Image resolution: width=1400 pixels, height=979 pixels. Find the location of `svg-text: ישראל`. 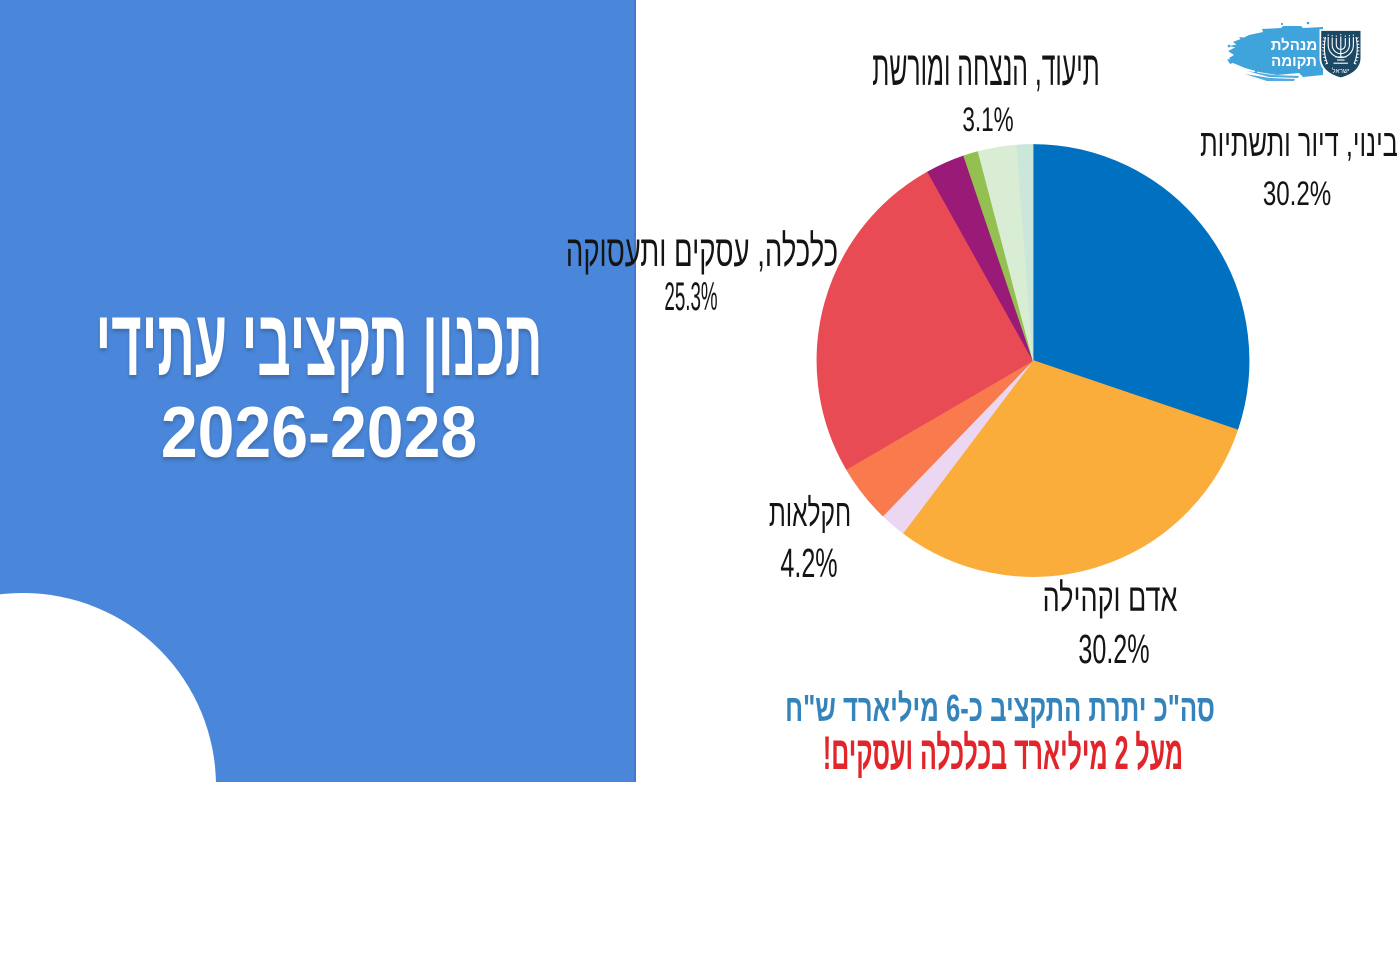

svg-text: ישראל is located at coordinates (1341, 71).